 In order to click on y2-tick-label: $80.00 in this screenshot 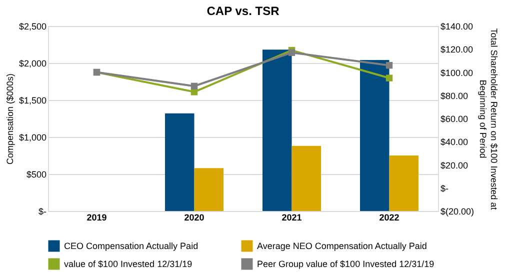, I will do `click(454, 95)`.